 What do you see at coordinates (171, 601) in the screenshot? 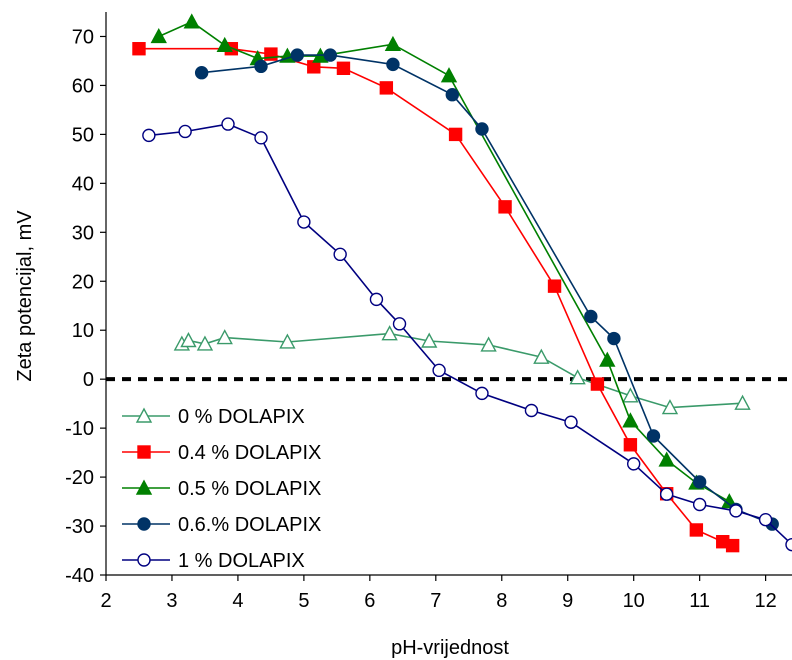
I see `x-tick-label: 3` at bounding box center [171, 601].